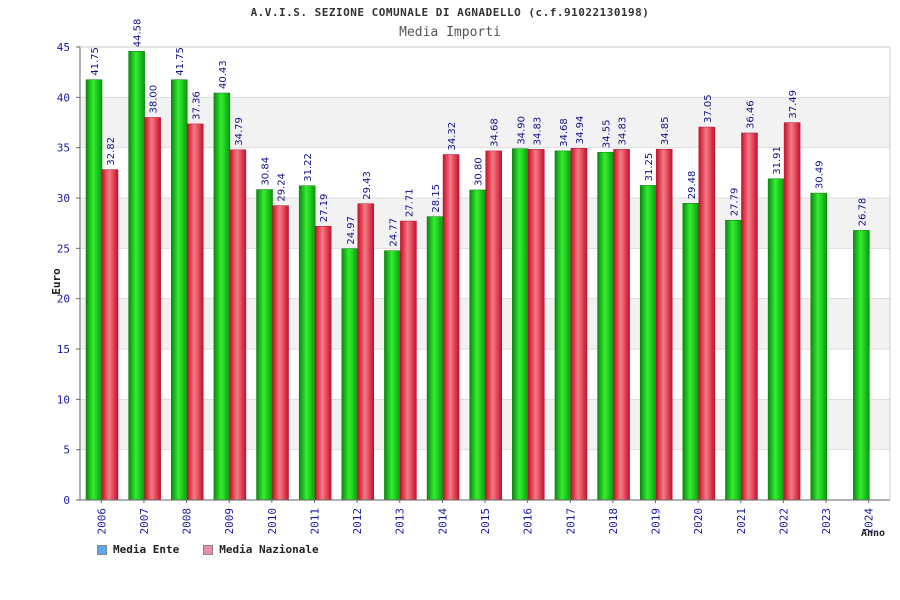  Describe the element at coordinates (862, 212) in the screenshot. I see `data-label: 26.78` at that location.